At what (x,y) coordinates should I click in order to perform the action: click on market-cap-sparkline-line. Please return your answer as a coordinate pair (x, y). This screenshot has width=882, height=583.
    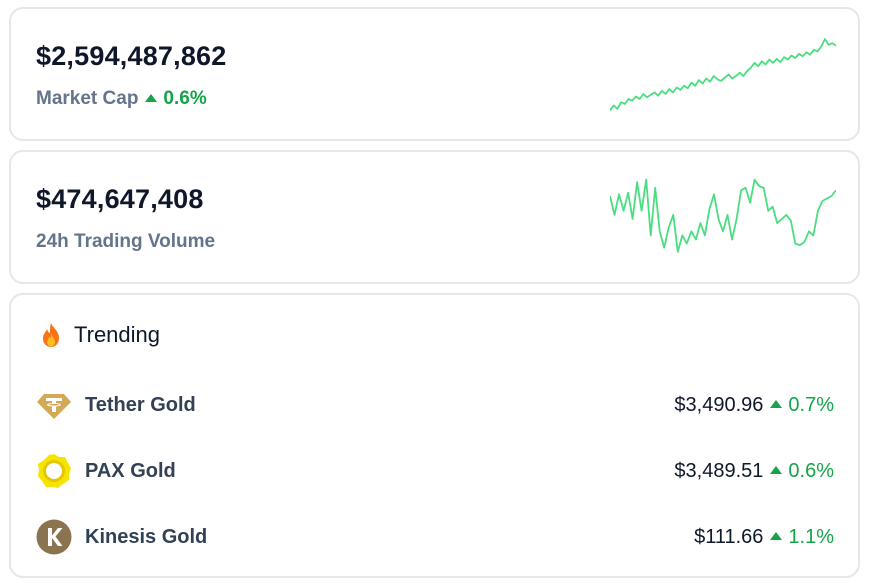
    Looking at the image, I should click on (723, 74).